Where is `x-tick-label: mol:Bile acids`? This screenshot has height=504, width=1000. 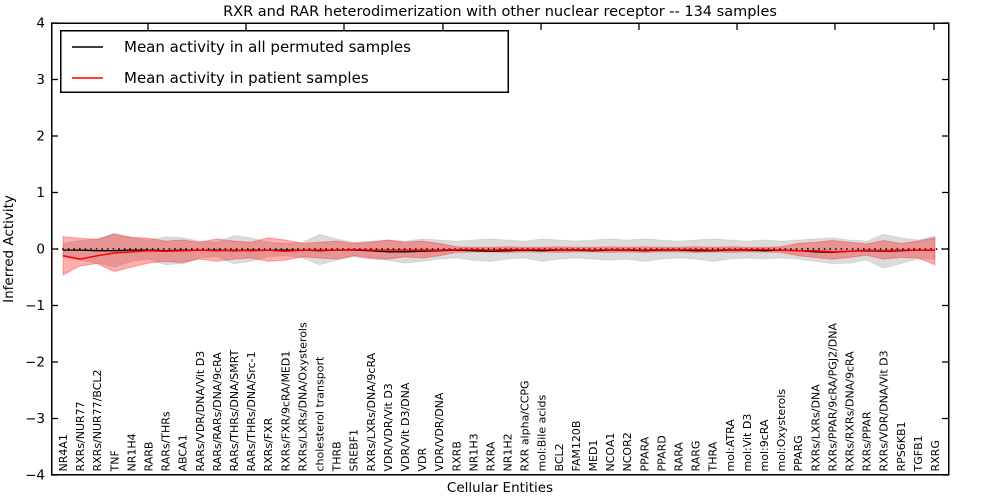
x-tick-label: mol:Bile acids is located at coordinates (542, 433).